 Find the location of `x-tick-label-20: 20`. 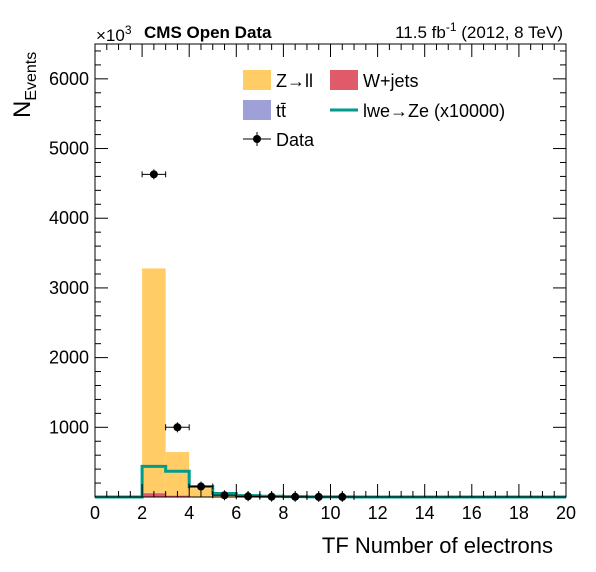

x-tick-label-20: 20 is located at coordinates (566, 513).